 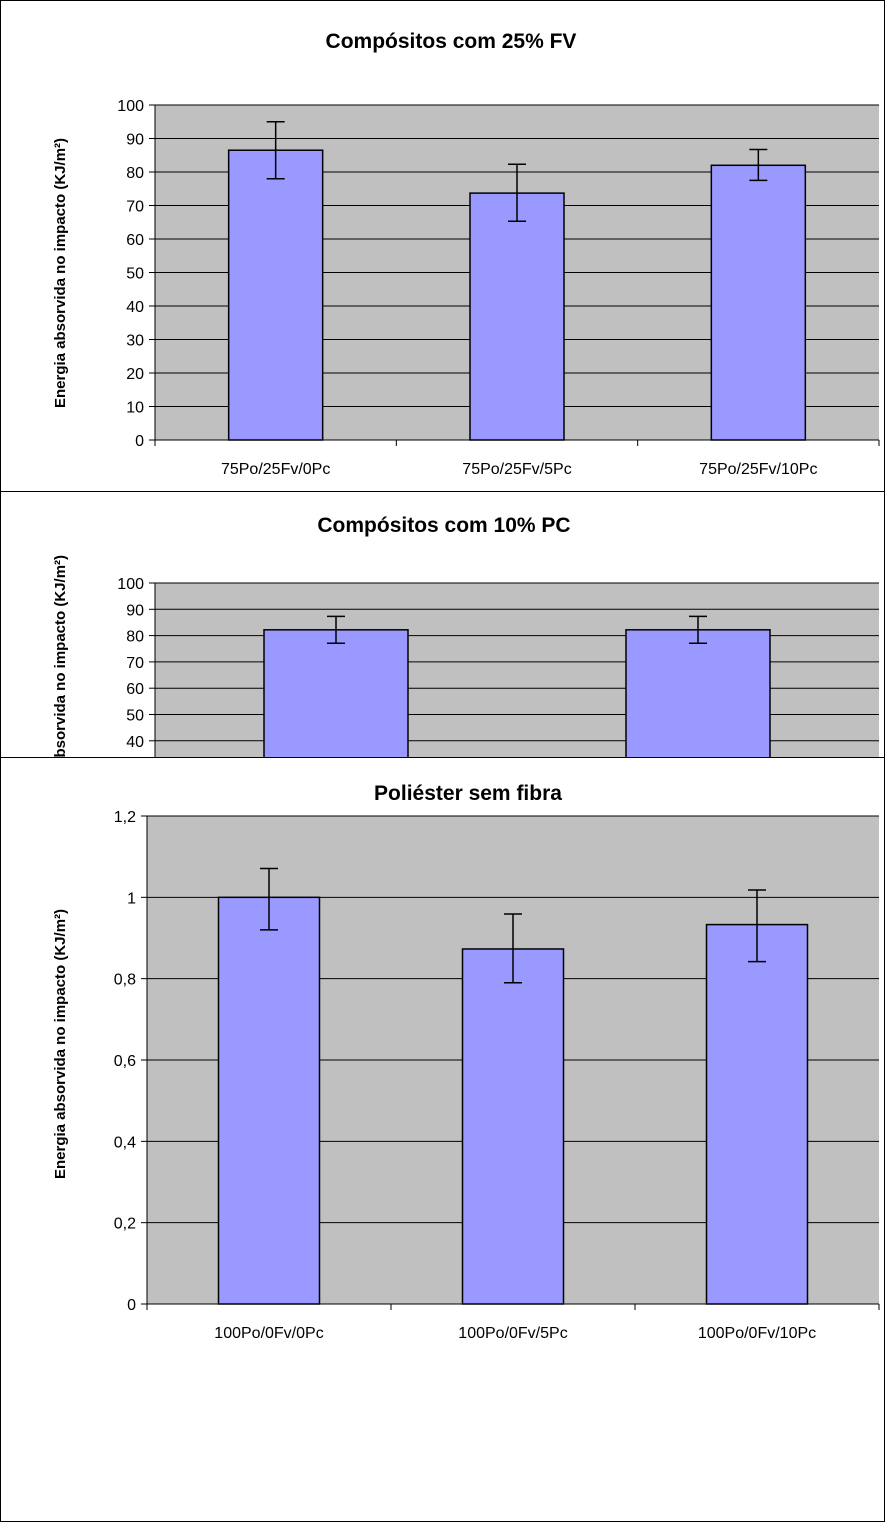 I want to click on chart-title: Poliéster sem fibra, so click(x=468, y=793).